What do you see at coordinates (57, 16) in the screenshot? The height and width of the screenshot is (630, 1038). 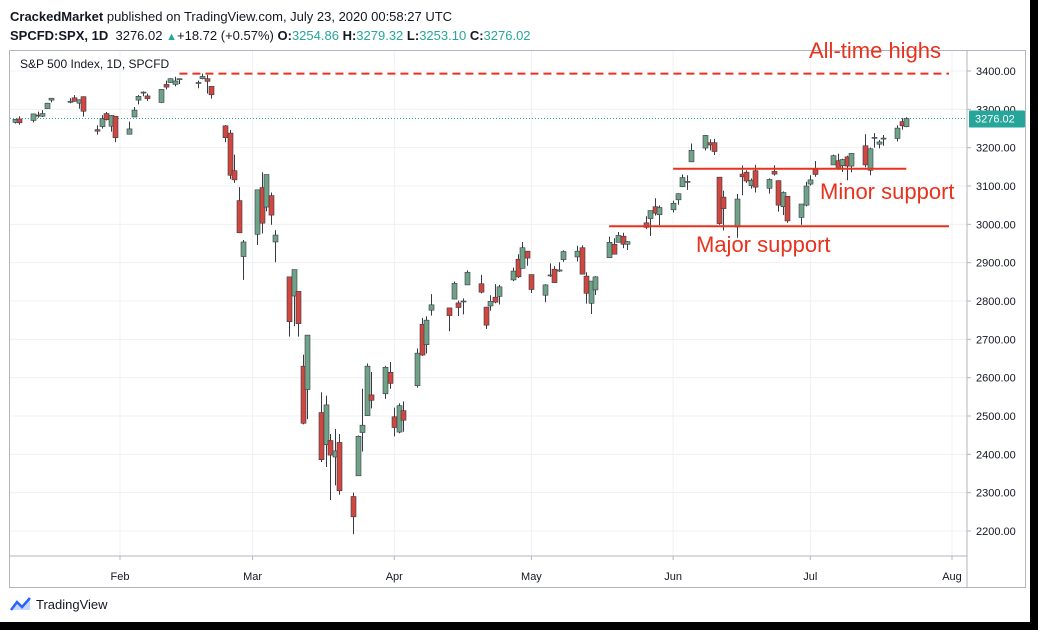 I see `publisher-name: CrackedMarket` at bounding box center [57, 16].